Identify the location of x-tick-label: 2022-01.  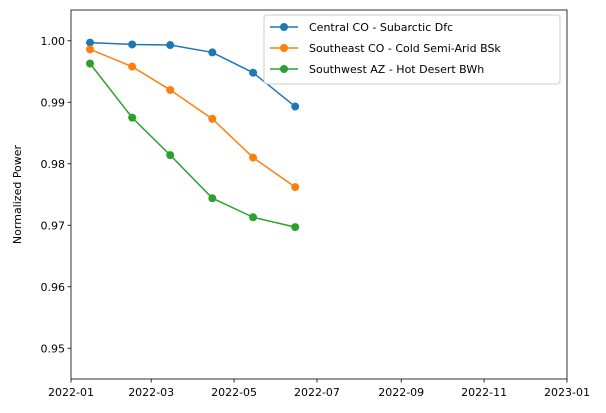
(71, 392).